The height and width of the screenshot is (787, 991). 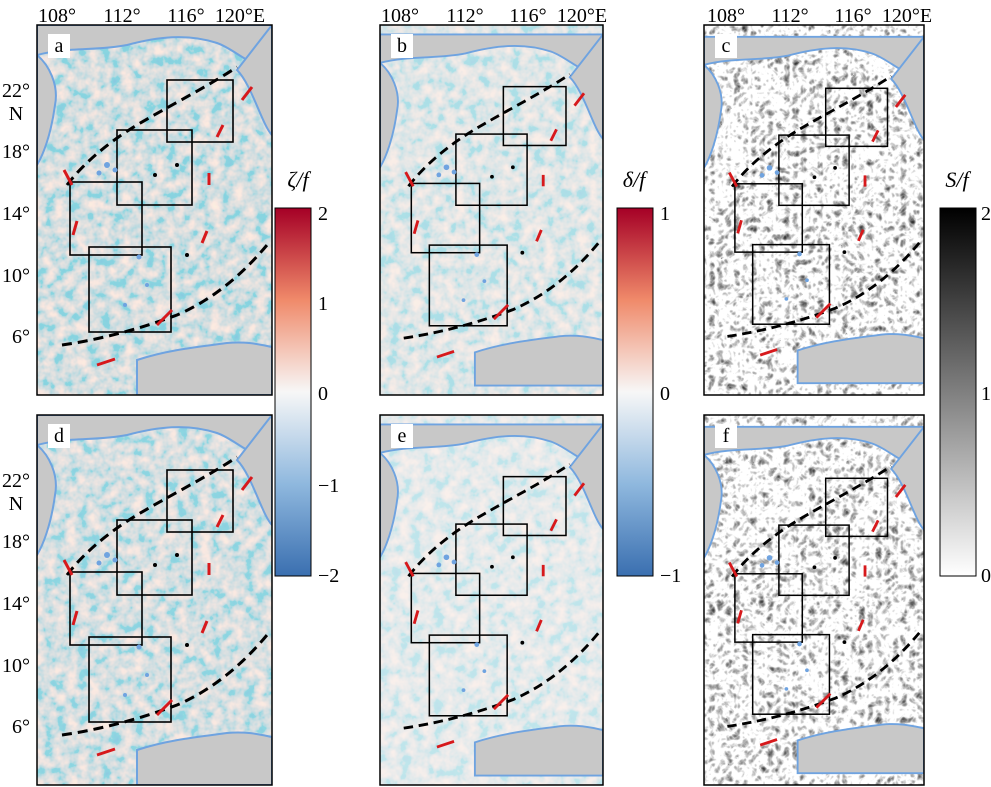 What do you see at coordinates (726, 16) in the screenshot?
I see `lon-tick-108-c: 108°` at bounding box center [726, 16].